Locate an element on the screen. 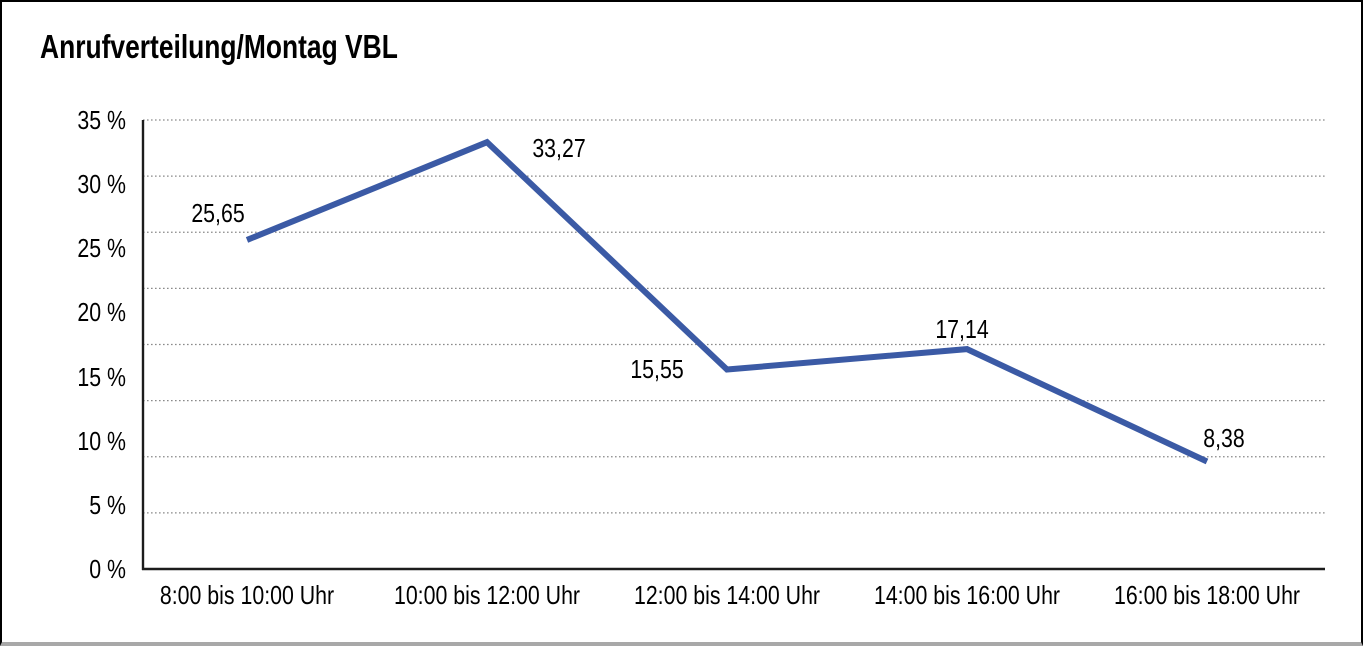  x-axis-label: 12:00 bis 14:00 Uhr is located at coordinates (727, 595).